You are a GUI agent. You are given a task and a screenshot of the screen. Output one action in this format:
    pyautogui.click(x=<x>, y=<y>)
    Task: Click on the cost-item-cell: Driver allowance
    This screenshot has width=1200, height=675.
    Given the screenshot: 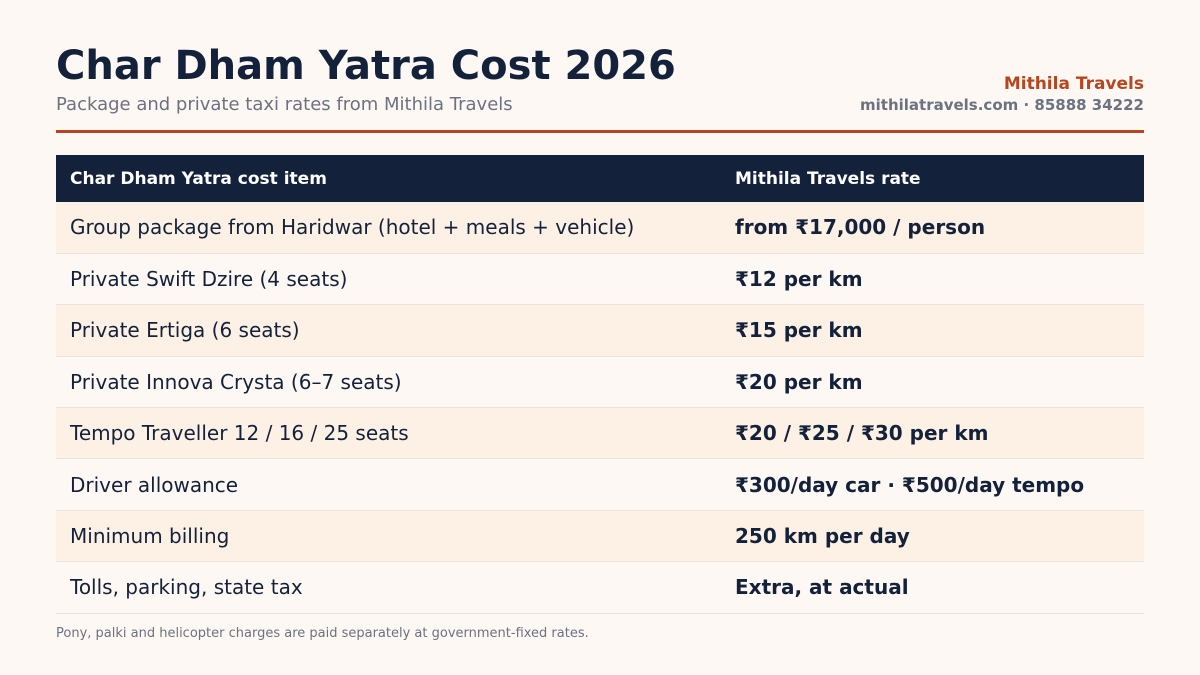 What is the action you would take?
    pyautogui.click(x=388, y=484)
    